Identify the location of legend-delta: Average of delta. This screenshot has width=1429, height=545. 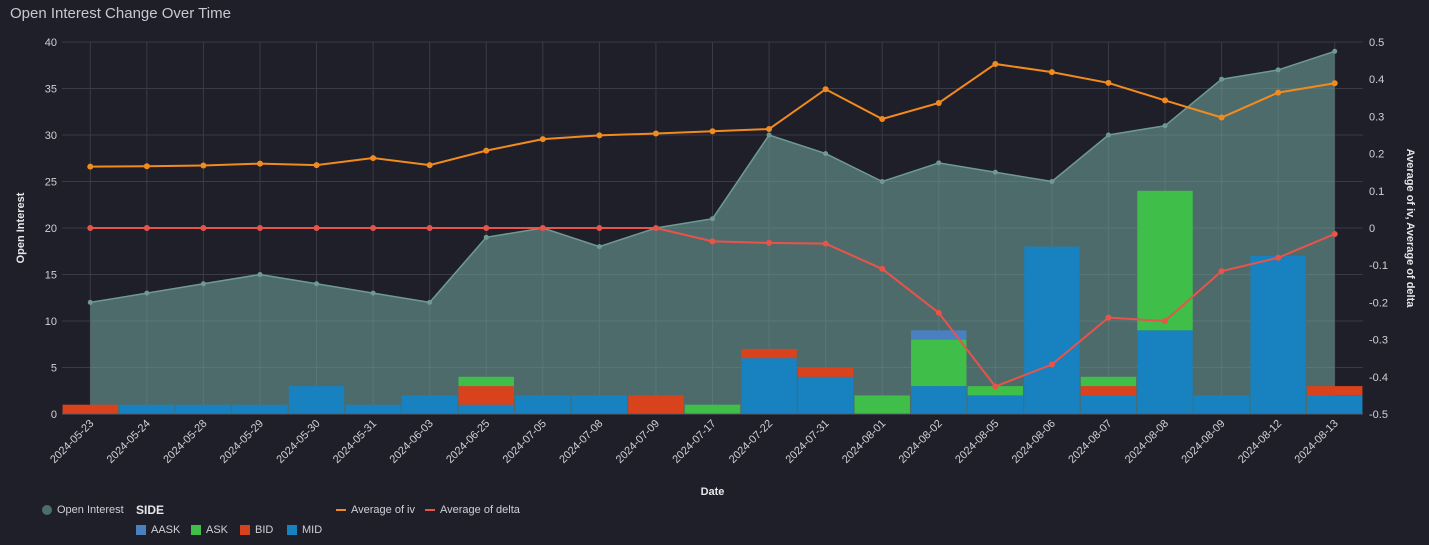
(472, 510).